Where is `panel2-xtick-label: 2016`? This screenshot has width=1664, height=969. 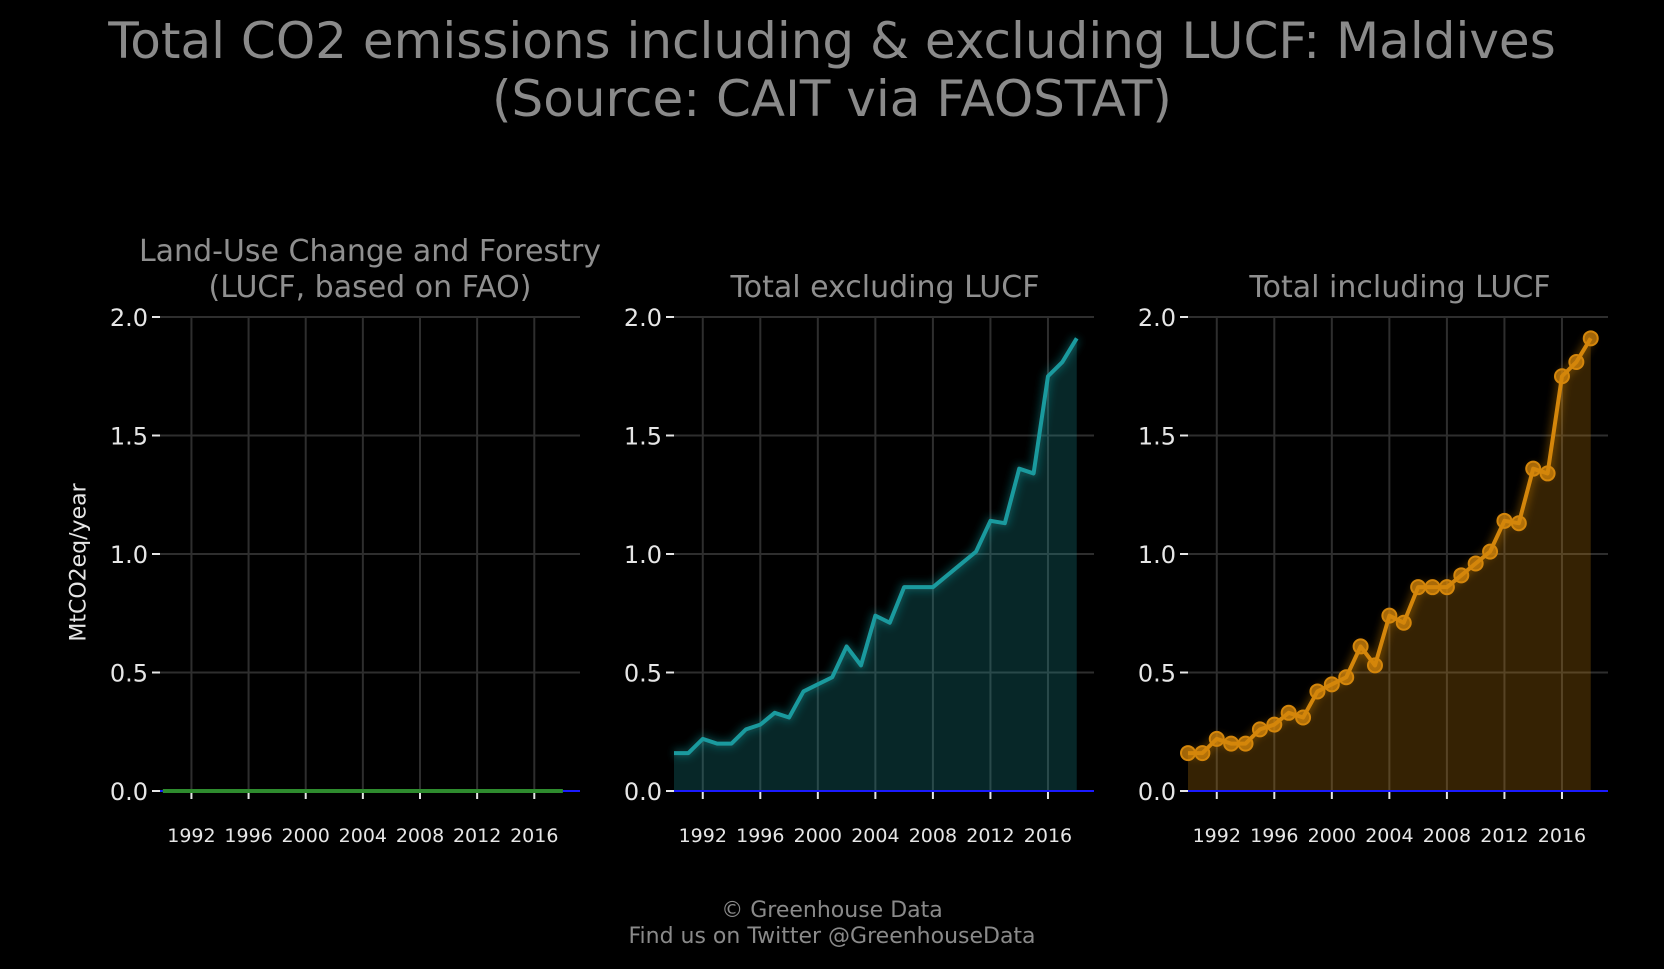
panel2-xtick-label: 2016 is located at coordinates (1048, 836).